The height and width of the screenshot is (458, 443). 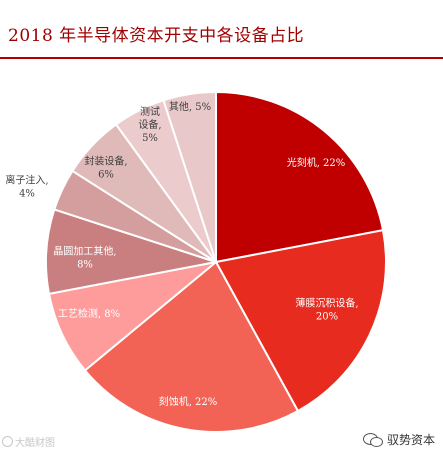 I want to click on slice-label-3: 刻蚀机, 22%, so click(x=188, y=401).